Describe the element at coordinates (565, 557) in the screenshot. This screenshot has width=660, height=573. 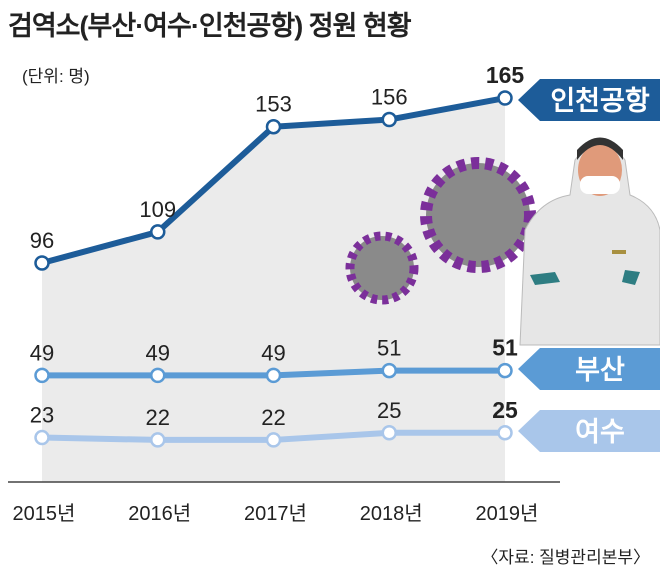
I see `source-note: 〈자료: 질병관리본부〉` at that location.